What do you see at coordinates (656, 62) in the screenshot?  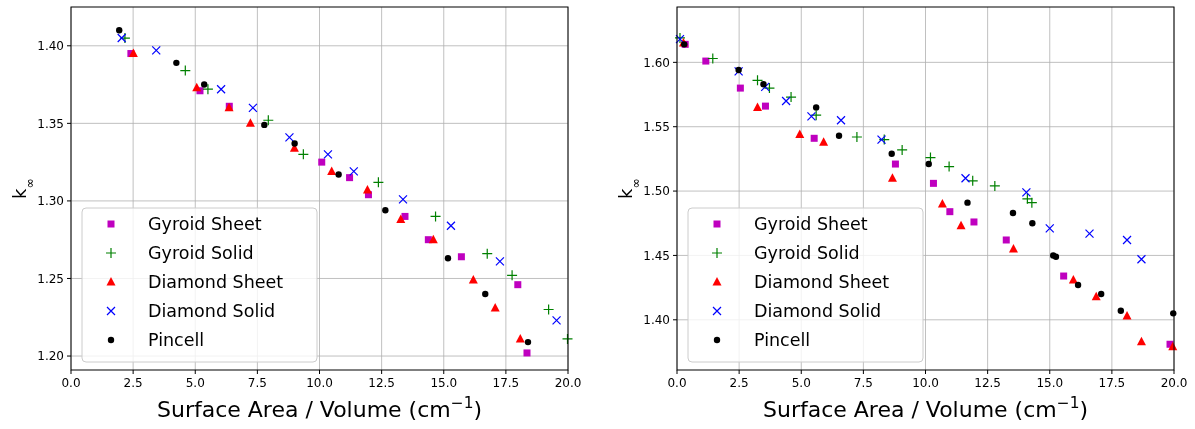 I see `y-tick-label: 1.60` at bounding box center [656, 62].